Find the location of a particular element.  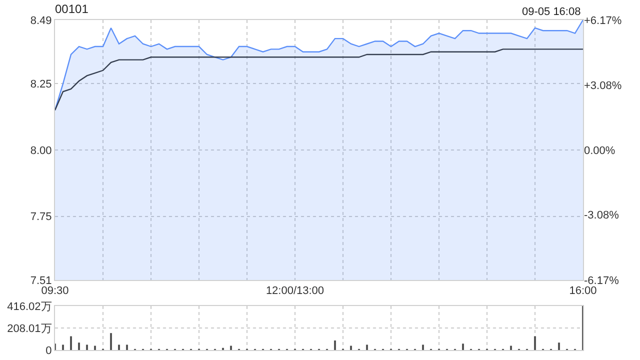

text: 09-05 16:08 is located at coordinates (551, 12).